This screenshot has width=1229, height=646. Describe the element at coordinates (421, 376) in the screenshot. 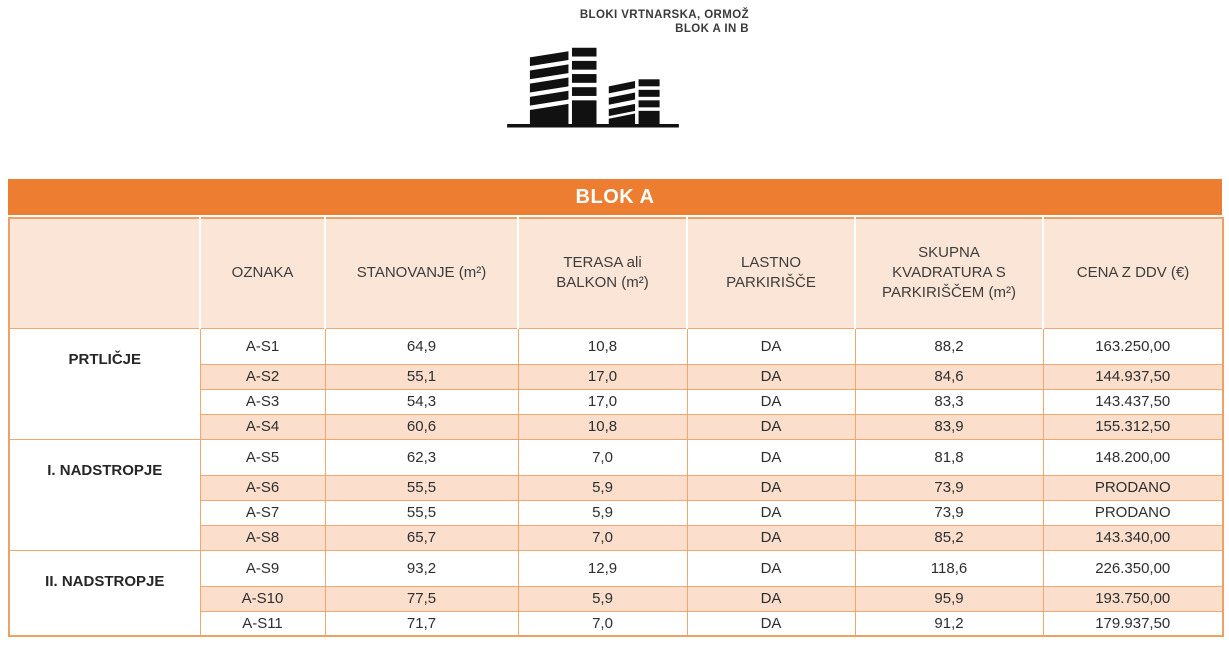

I see `cell-stanovanje: 55,1` at that location.